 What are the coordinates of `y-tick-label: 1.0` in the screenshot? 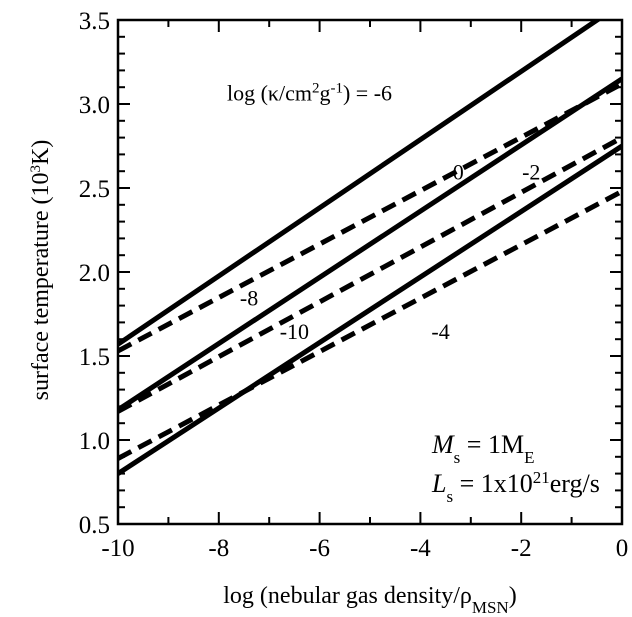 It's located at (94, 441).